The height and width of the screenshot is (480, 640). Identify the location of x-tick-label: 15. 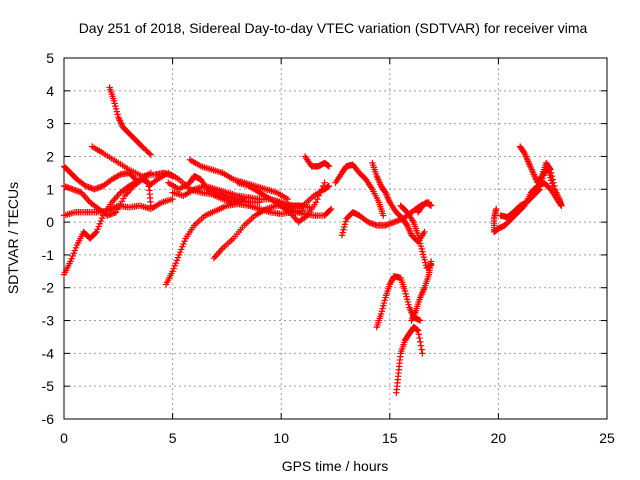
(390, 438).